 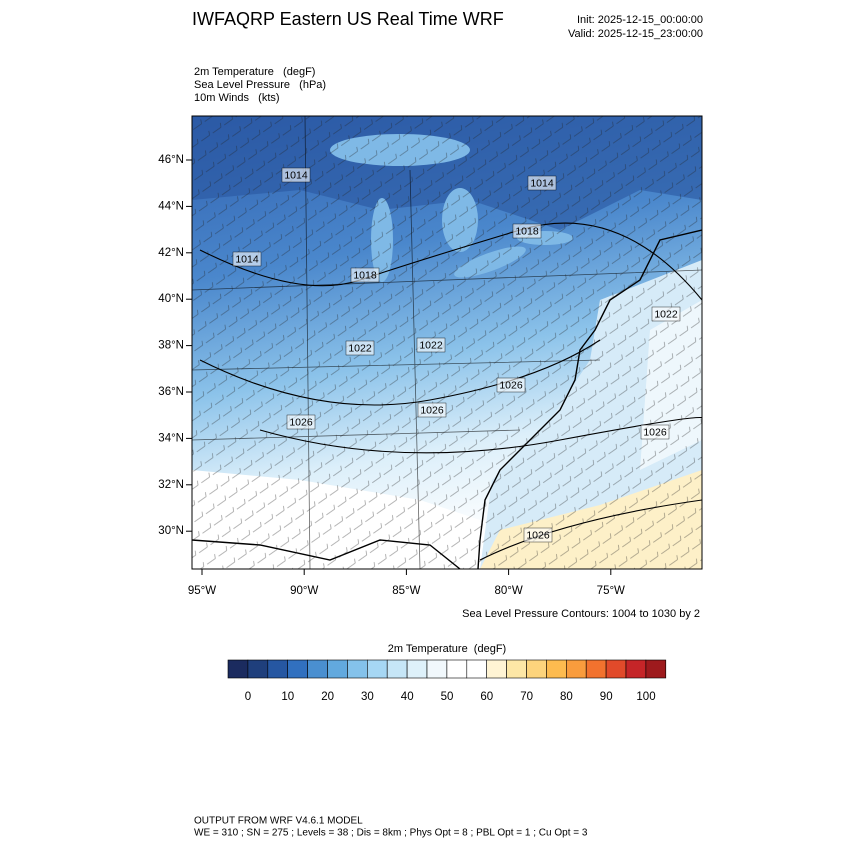 What do you see at coordinates (406, 591) in the screenshot?
I see `lon-label: 85°W` at bounding box center [406, 591].